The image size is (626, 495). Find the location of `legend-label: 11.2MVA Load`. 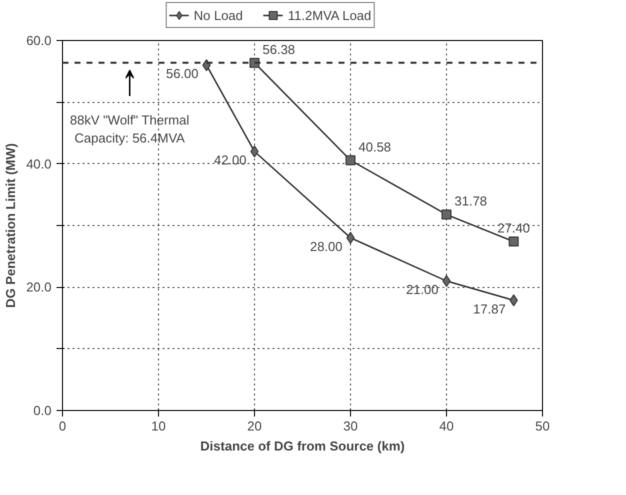

legend-label: 11.2MVA Load is located at coordinates (330, 15).